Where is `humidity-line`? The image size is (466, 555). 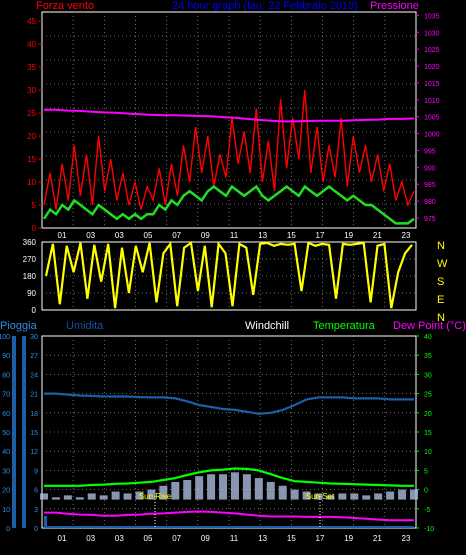 humidity-line is located at coordinates (229, 403).